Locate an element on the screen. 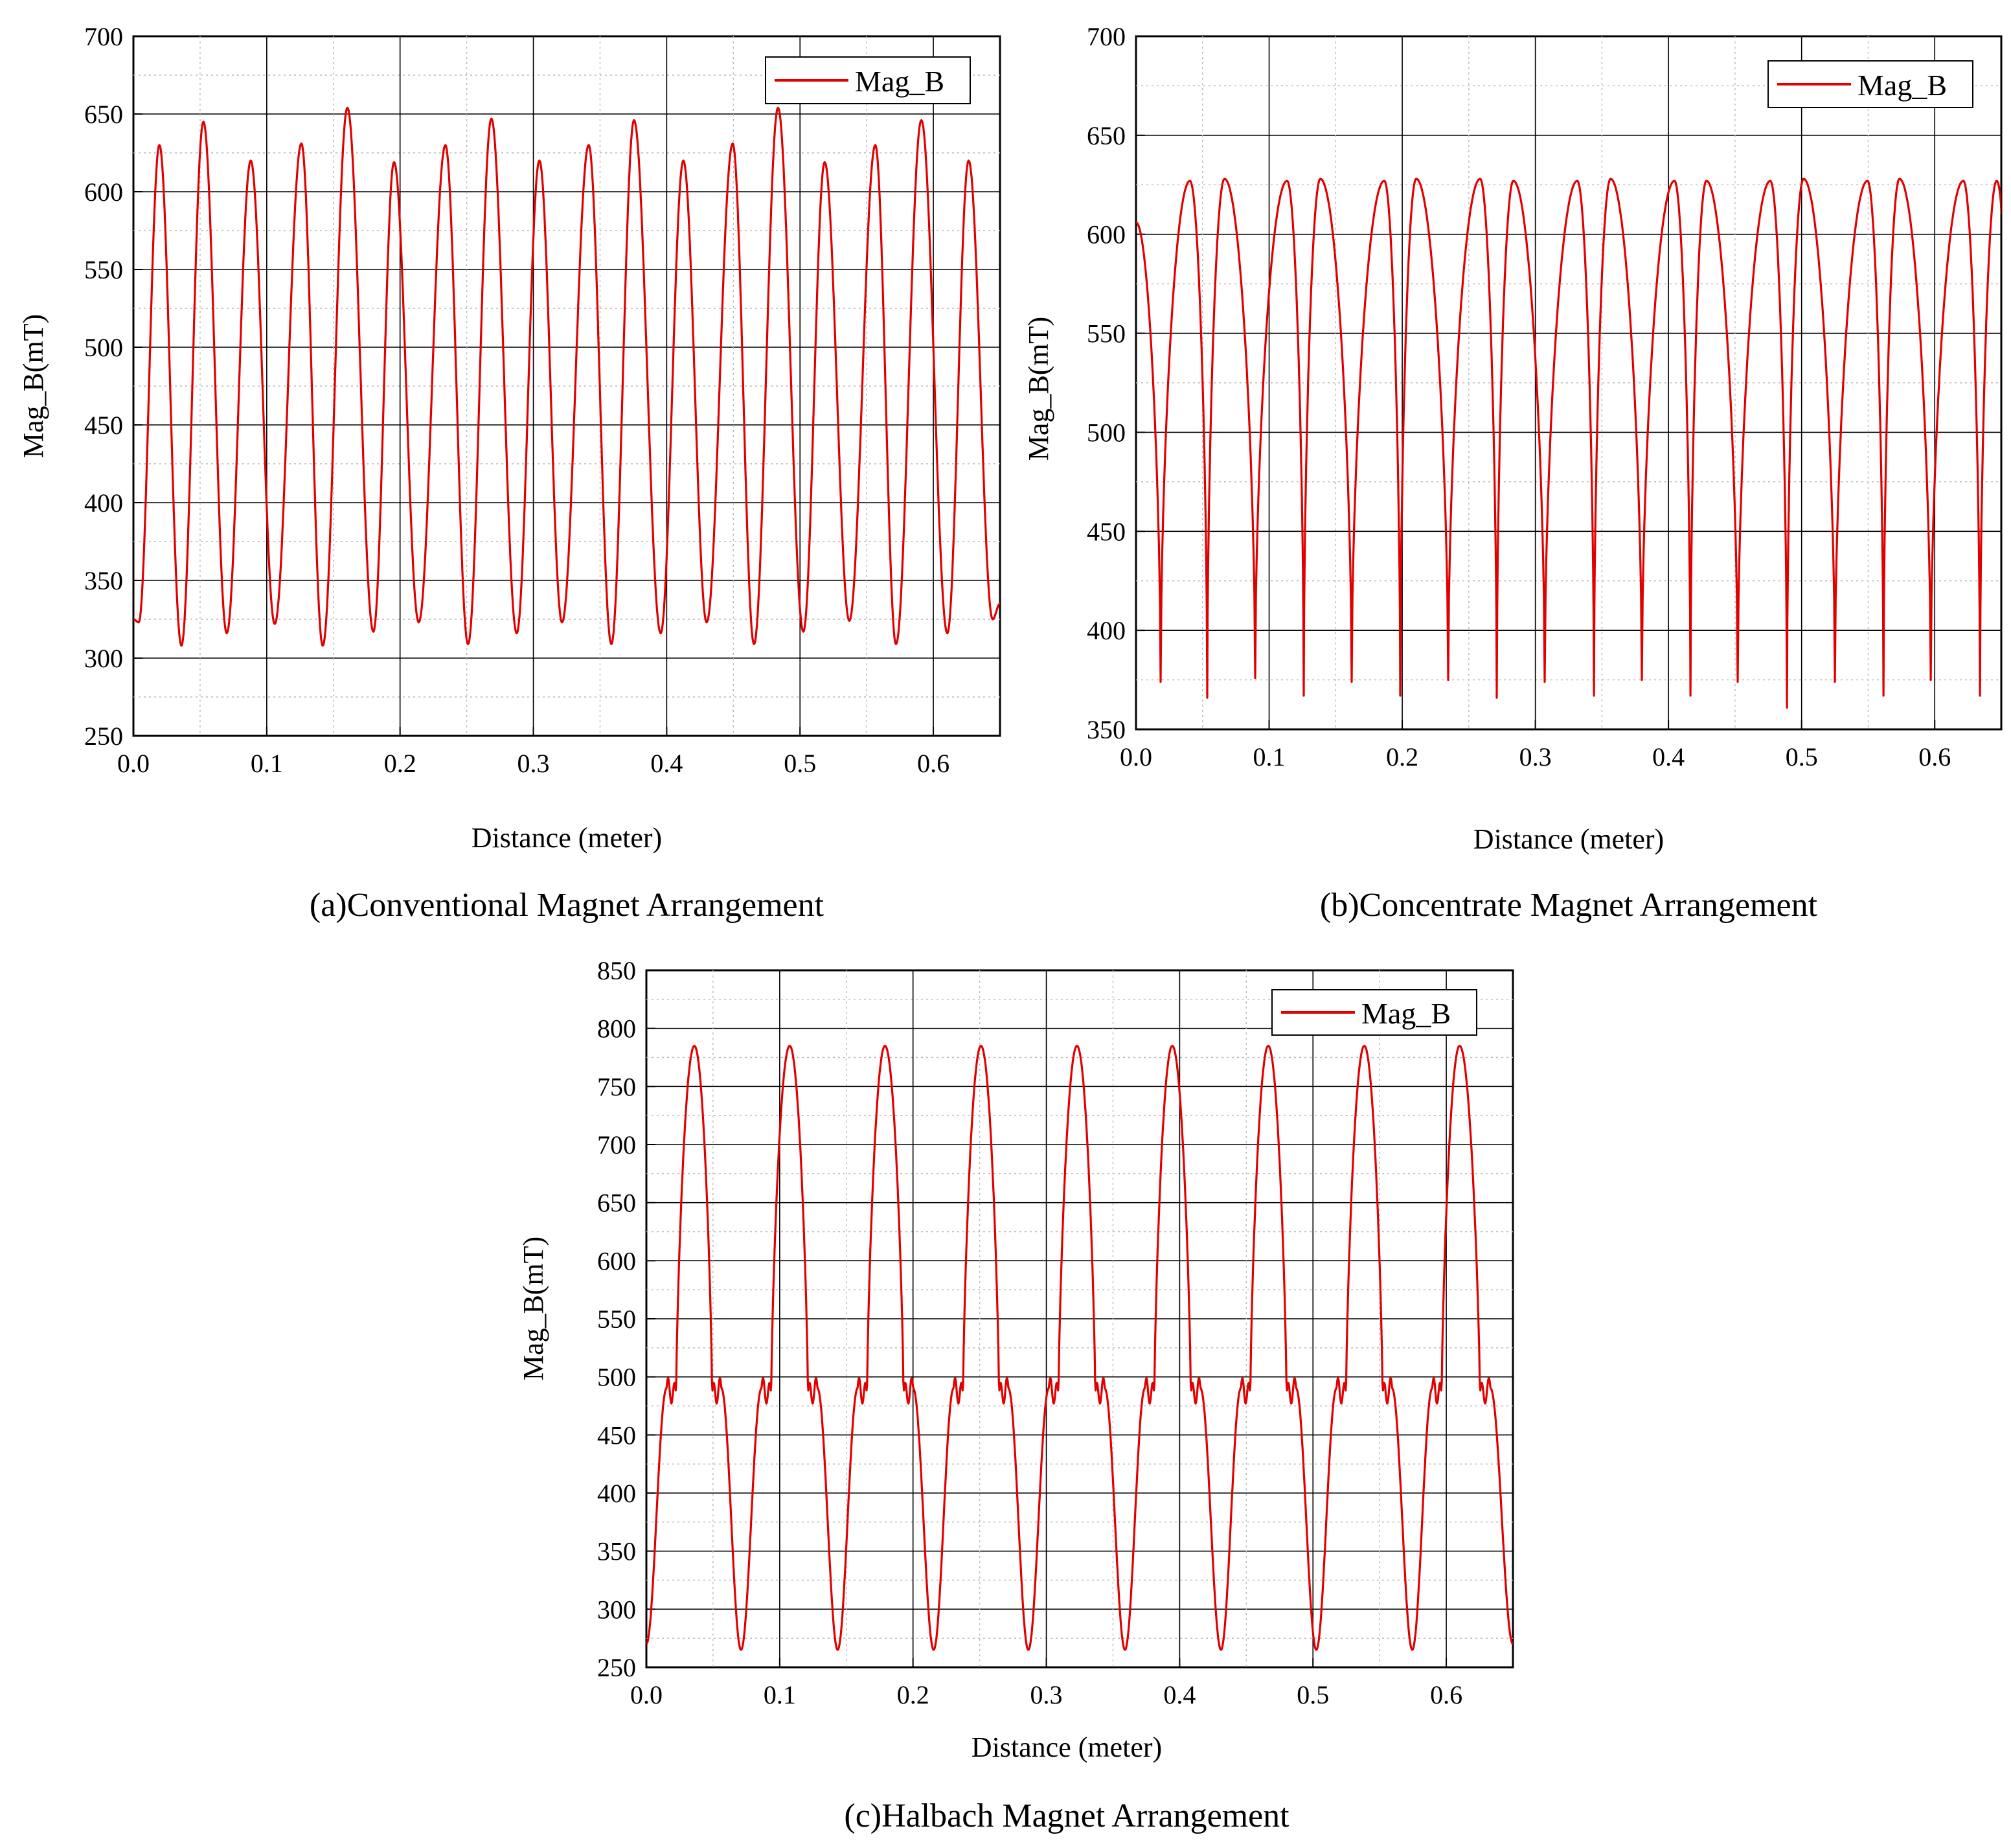 The height and width of the screenshot is (1848, 2011). y-tick-labels: 250 300 350 400 450 500 550 600 650 700 750 800 850 is located at coordinates (616, 1319).